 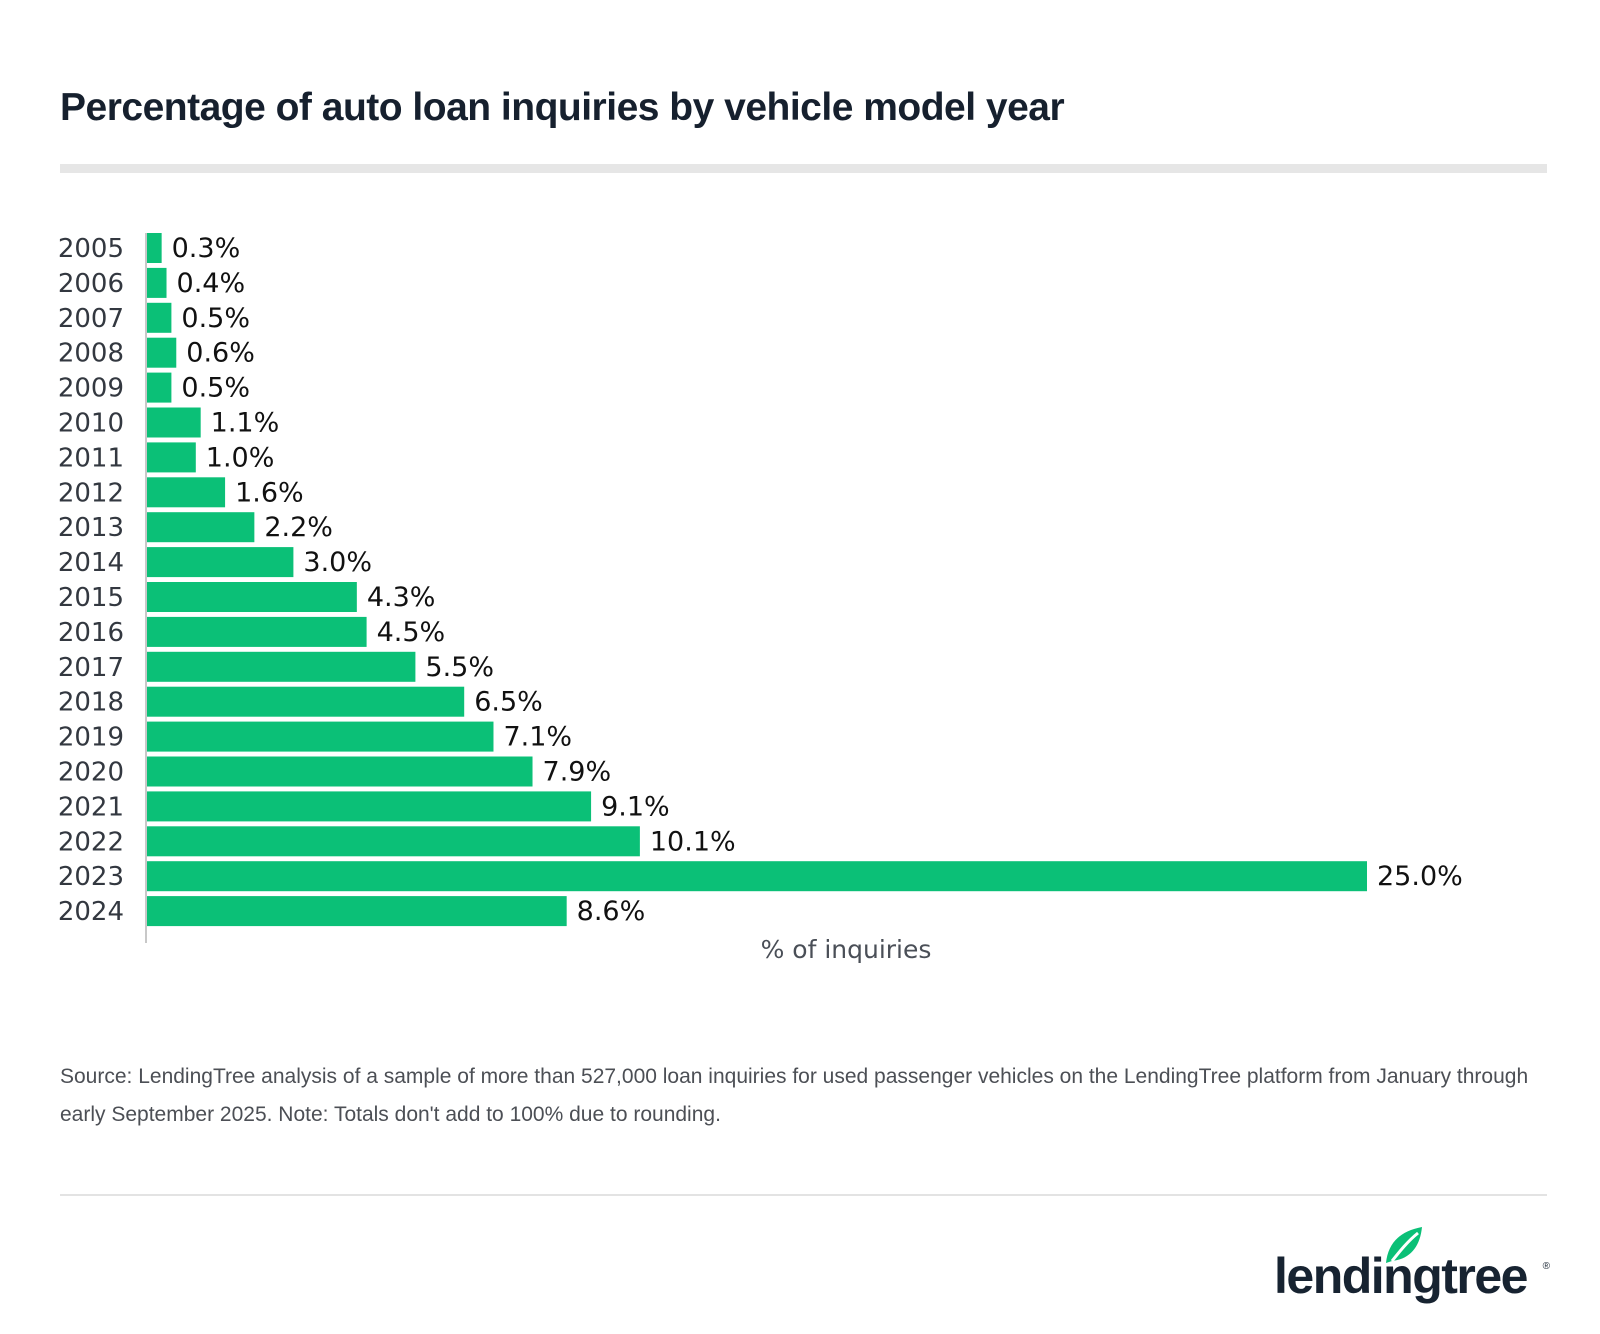 I want to click on y-tick-label: 2013, so click(x=91, y=528).